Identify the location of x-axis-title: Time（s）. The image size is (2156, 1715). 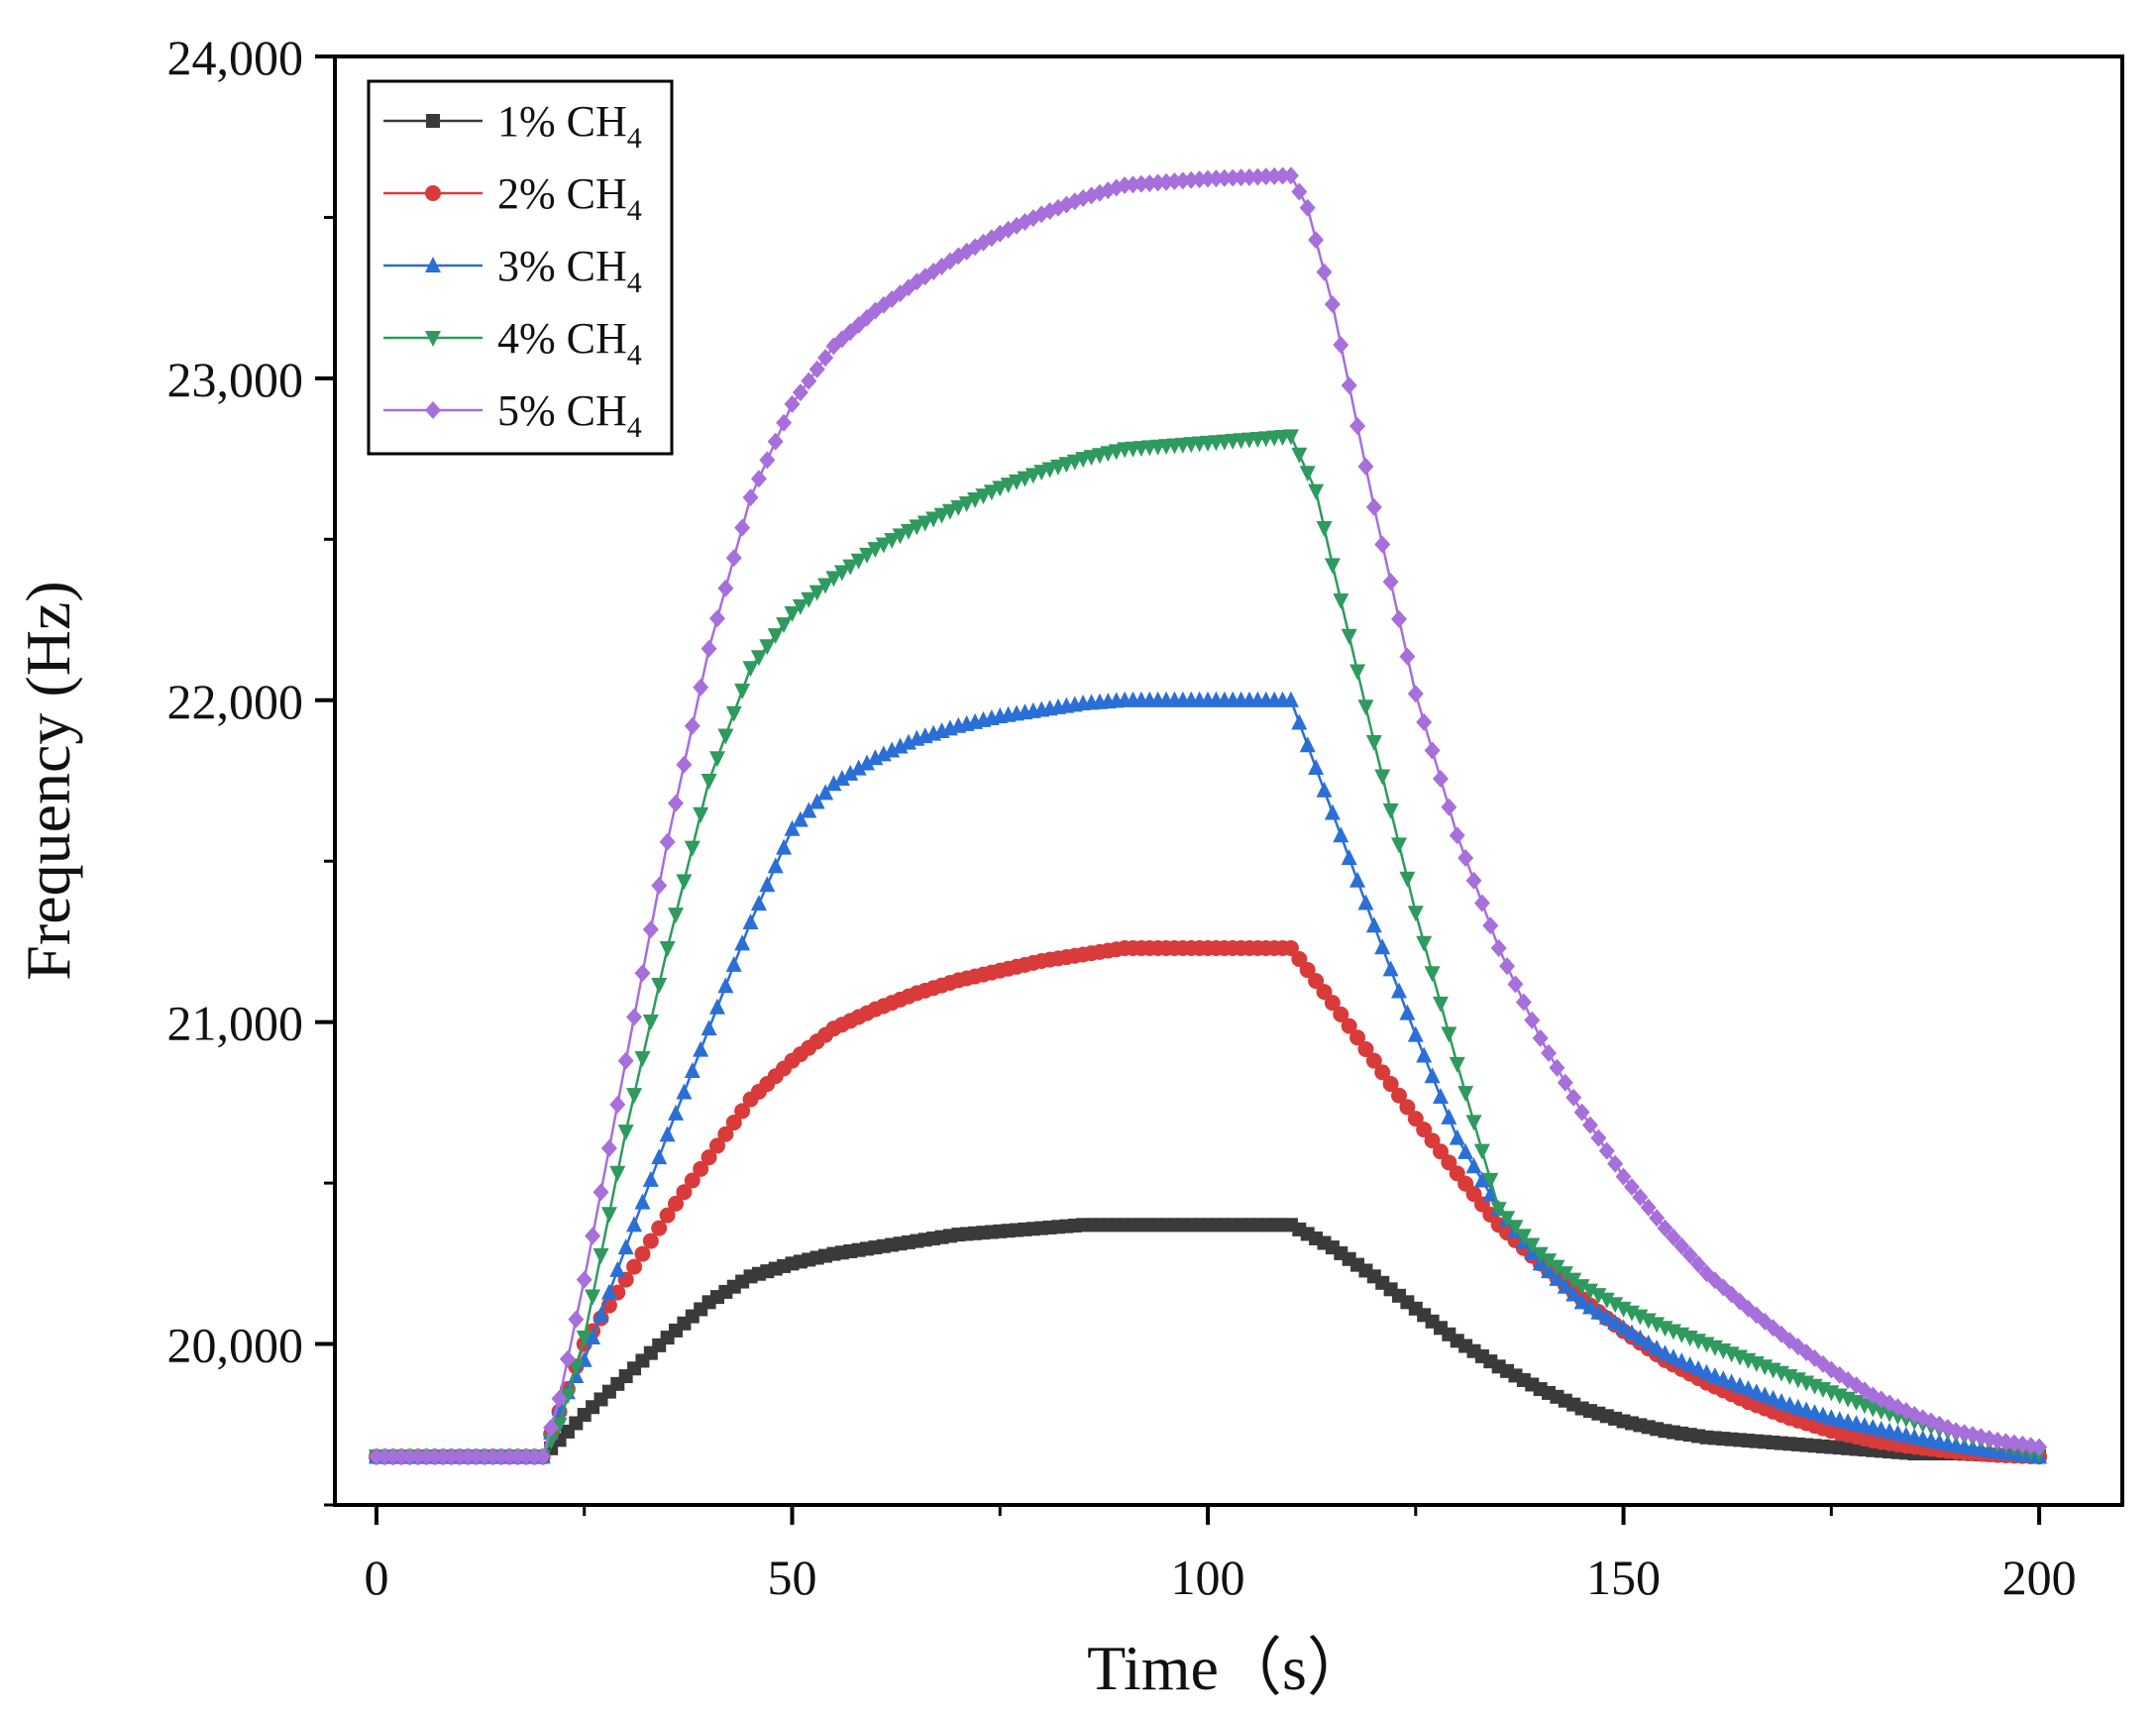
(1229, 1668).